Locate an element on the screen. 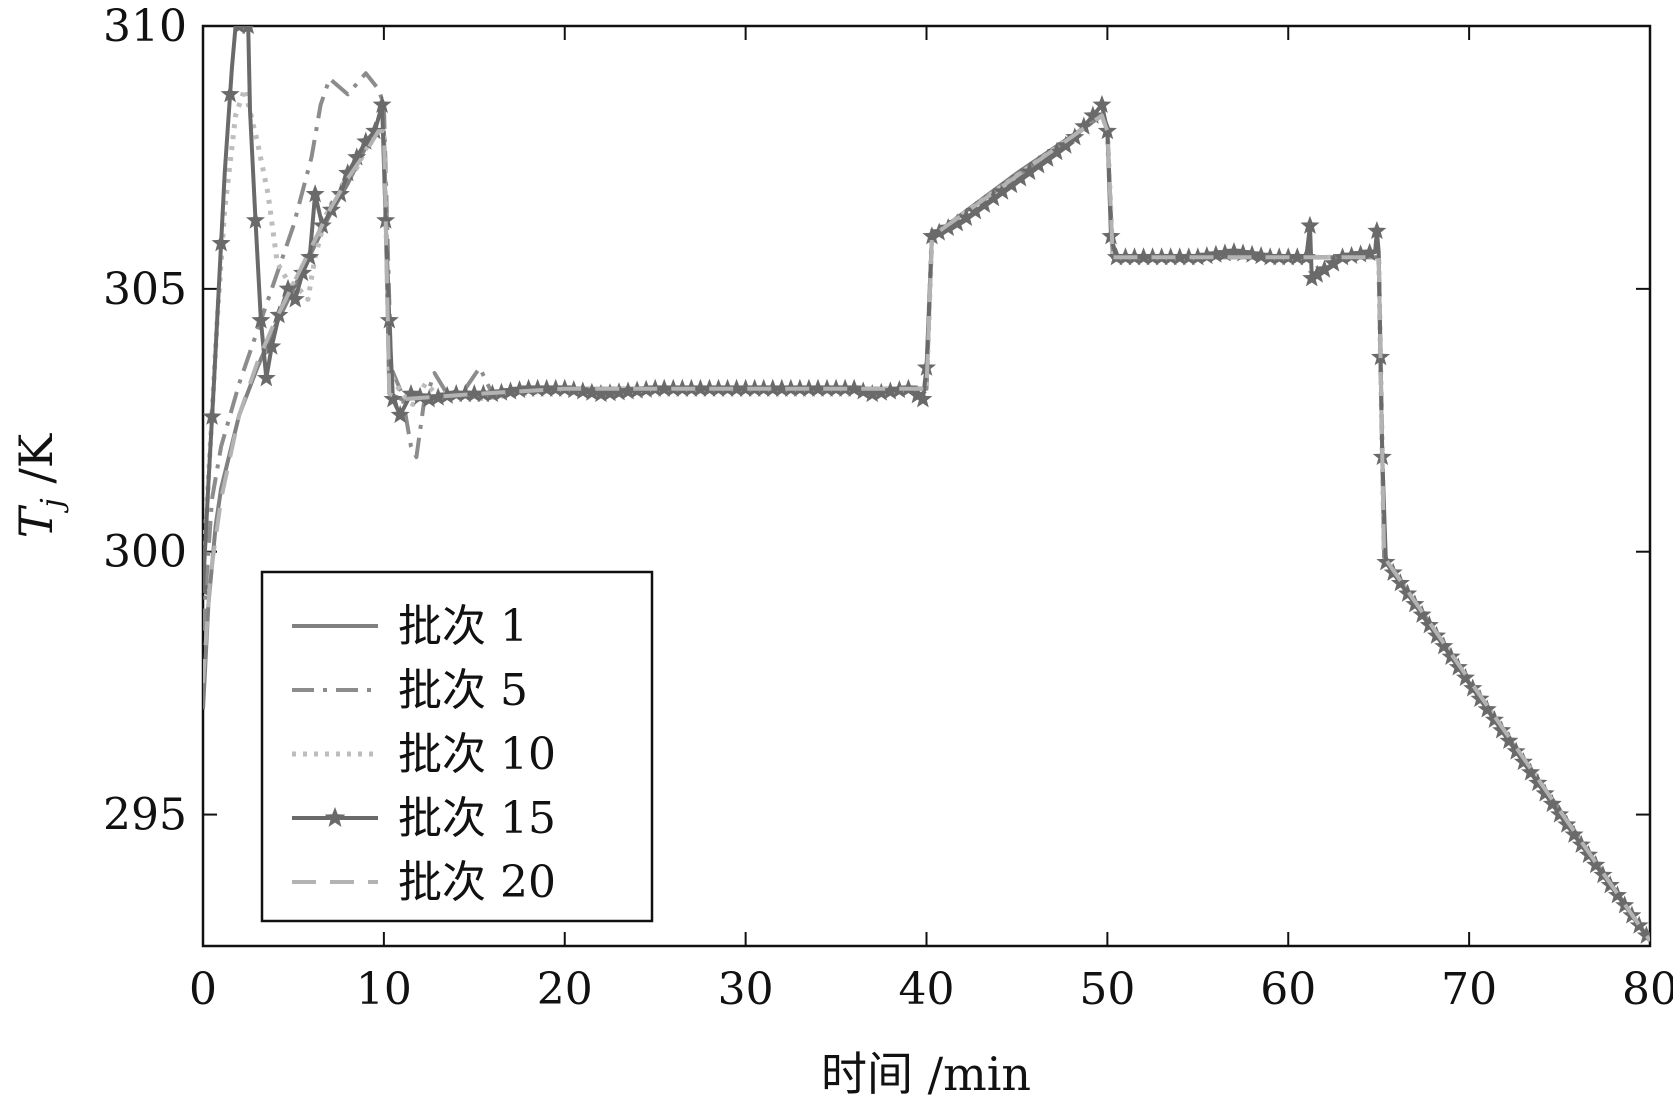  y-axis-label: Tj /K is located at coordinates (39, 485).